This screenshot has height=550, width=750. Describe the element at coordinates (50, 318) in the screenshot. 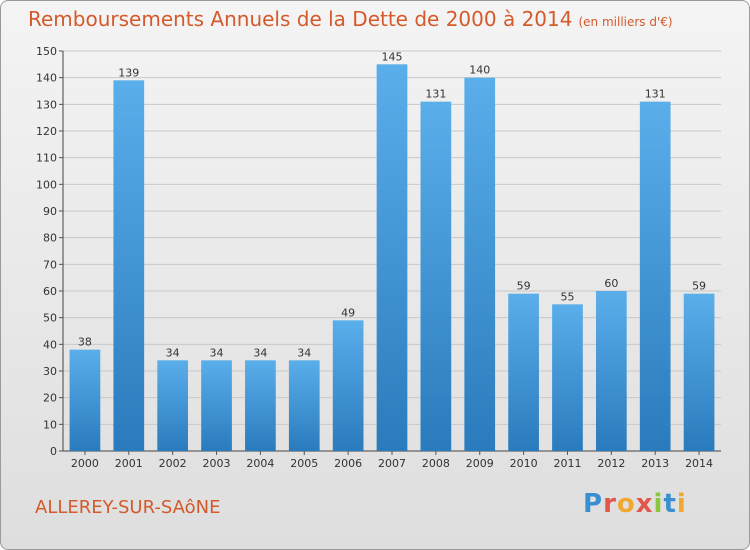

I see `y-tick-label: 50` at that location.